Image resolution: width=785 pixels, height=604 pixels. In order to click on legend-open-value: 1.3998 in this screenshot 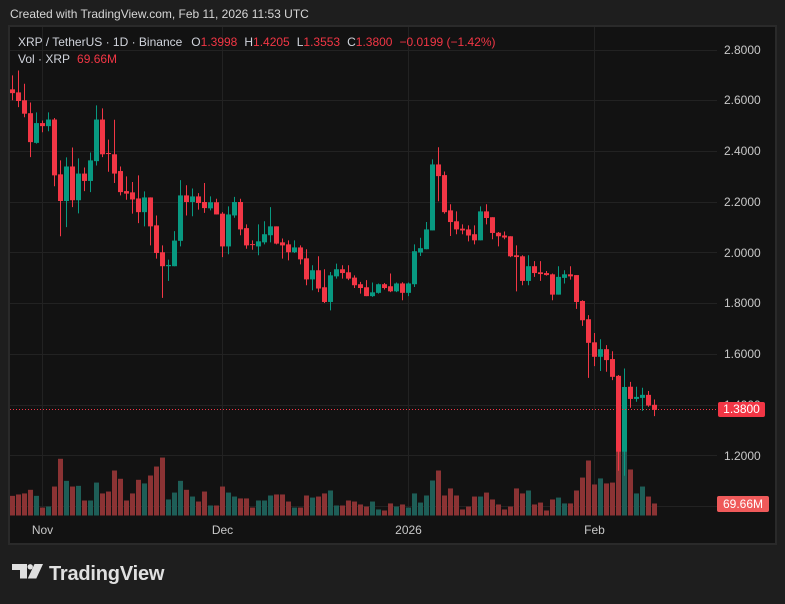, I will do `click(219, 42)`.